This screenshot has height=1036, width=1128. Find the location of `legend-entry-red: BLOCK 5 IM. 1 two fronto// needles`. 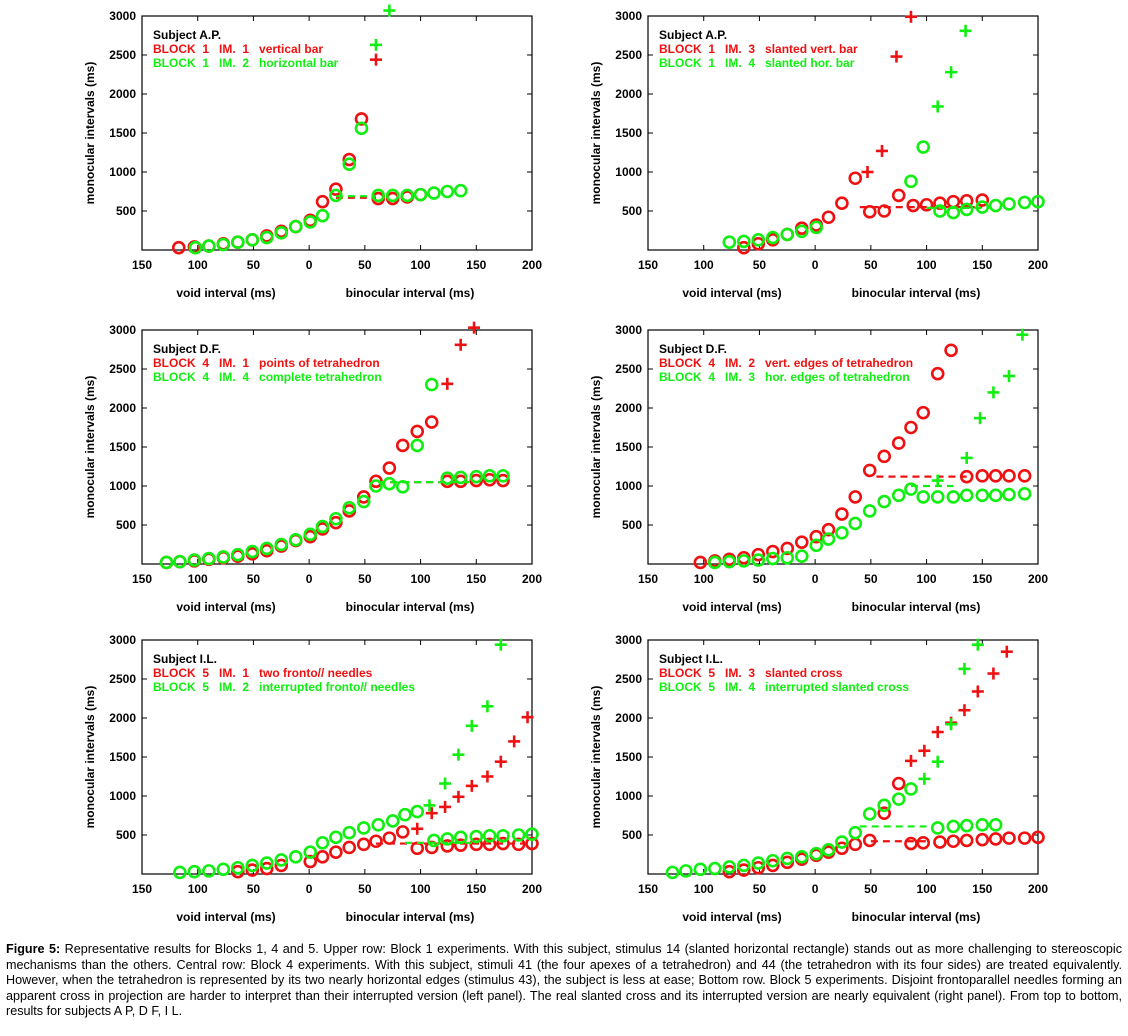

legend-entry-red: BLOCK 5 IM. 1 two fronto// needles is located at coordinates (263, 673).